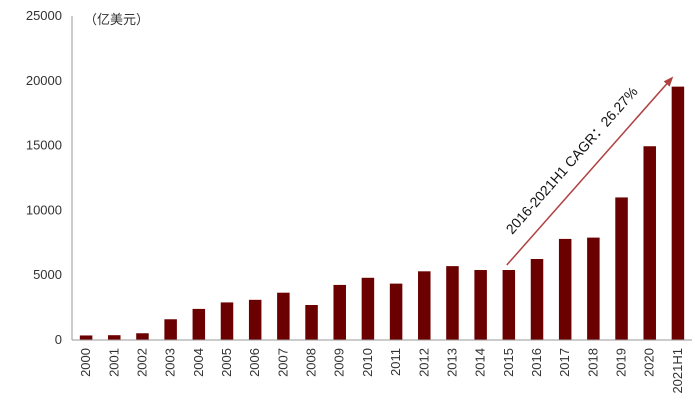 The width and height of the screenshot is (700, 420). Describe the element at coordinates (423, 362) in the screenshot. I see `x-tick-label: 2012` at that location.